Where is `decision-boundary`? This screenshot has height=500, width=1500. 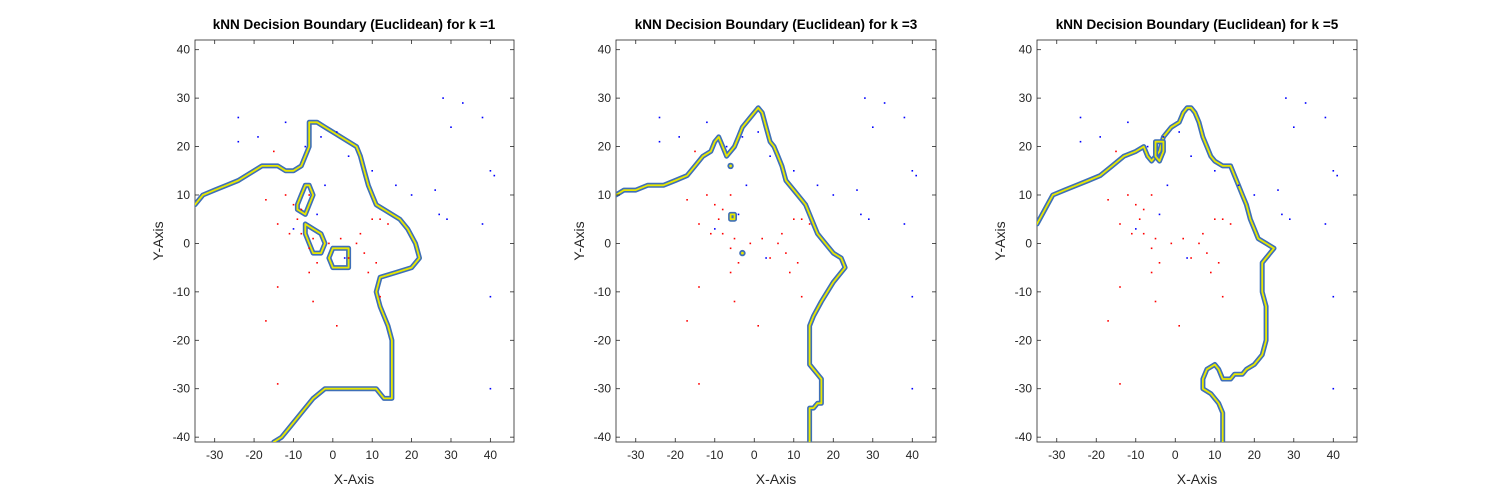
decision-boundary is located at coordinates (1157, 273).